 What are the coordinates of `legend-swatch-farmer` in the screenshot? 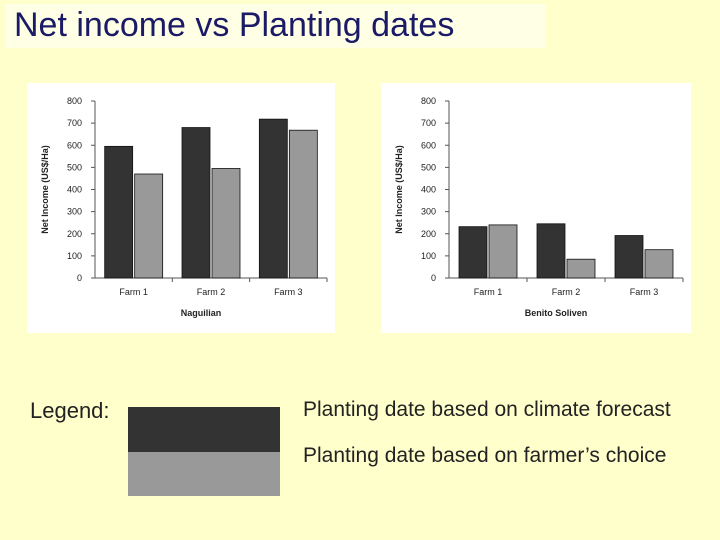 It's located at (204, 474).